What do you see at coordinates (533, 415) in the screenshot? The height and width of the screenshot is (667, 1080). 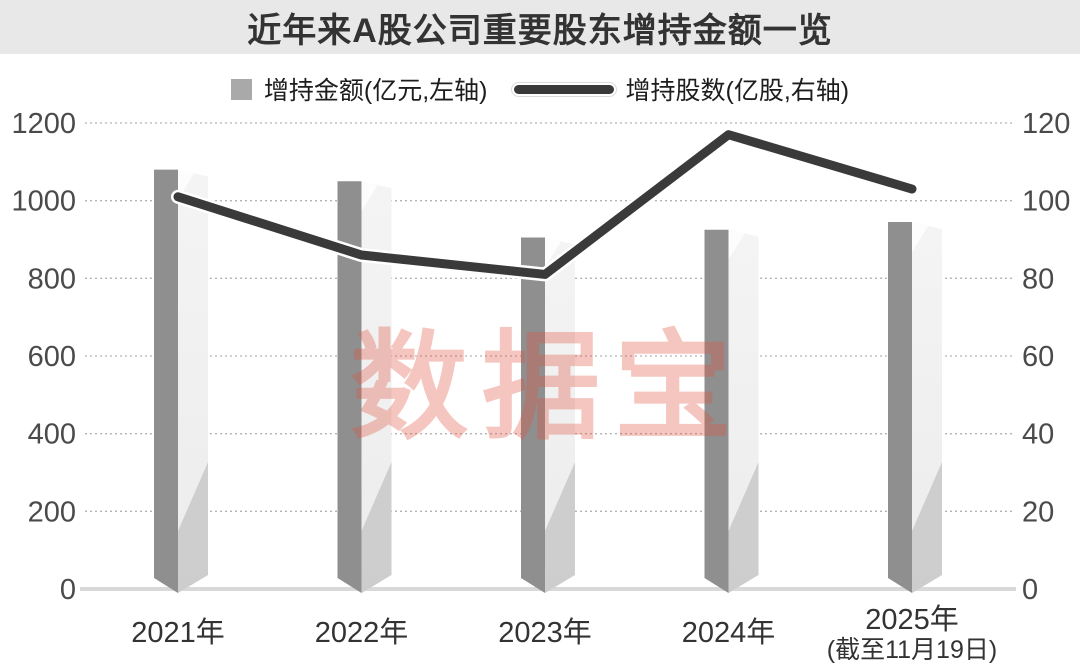 I see `bar-dark-face-2023年` at bounding box center [533, 415].